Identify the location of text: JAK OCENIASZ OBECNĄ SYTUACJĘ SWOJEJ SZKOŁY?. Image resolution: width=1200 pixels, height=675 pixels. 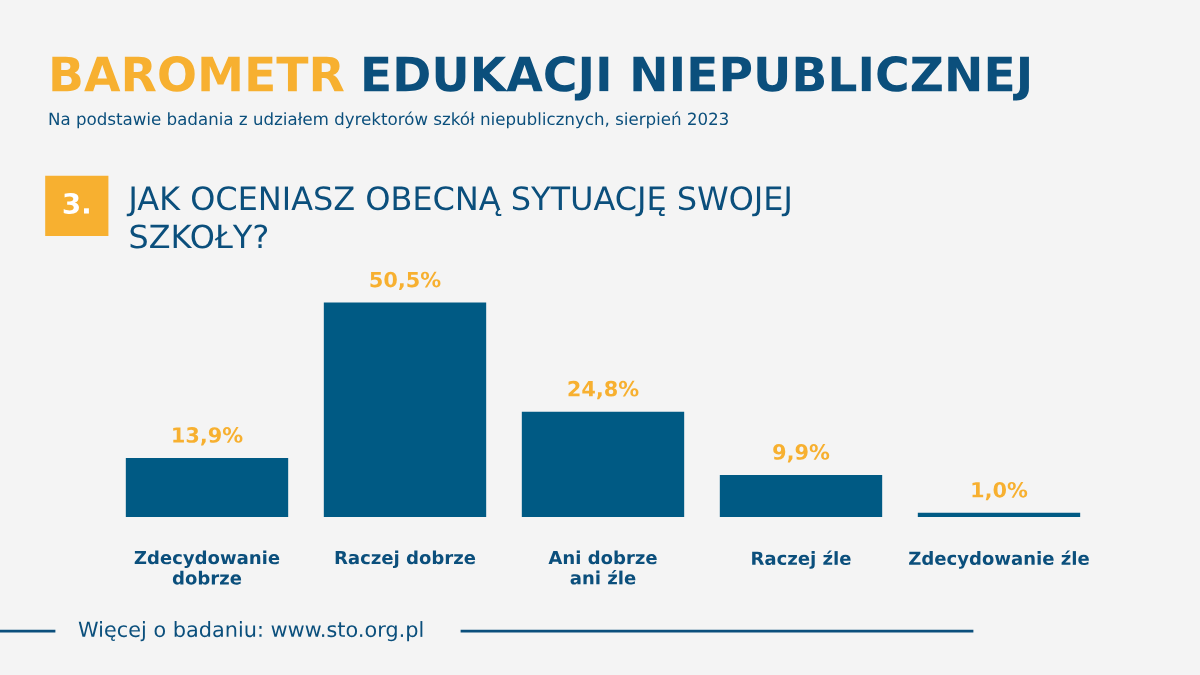
(458, 217).